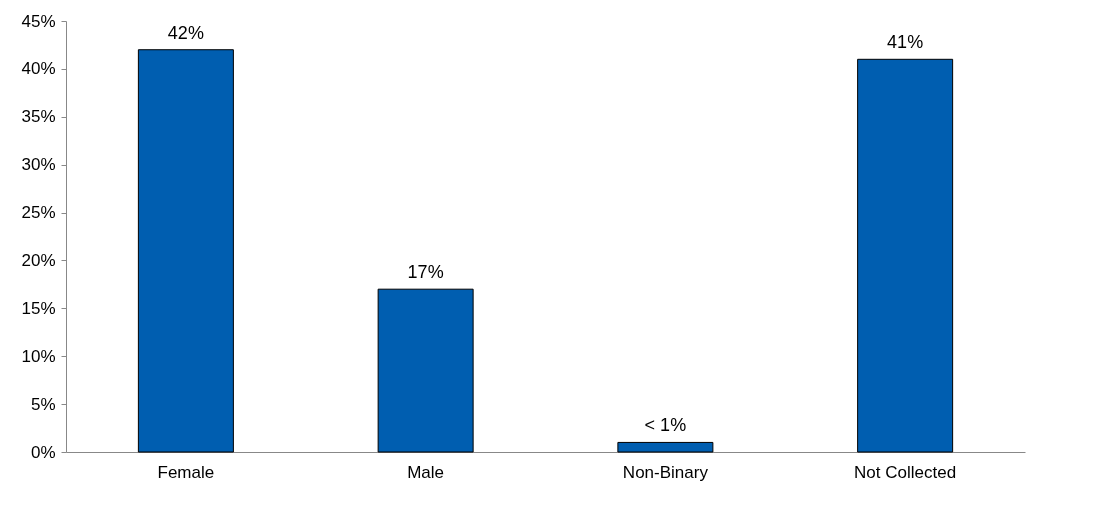  Describe the element at coordinates (38, 308) in the screenshot. I see `y-tick-label: 15%` at that location.